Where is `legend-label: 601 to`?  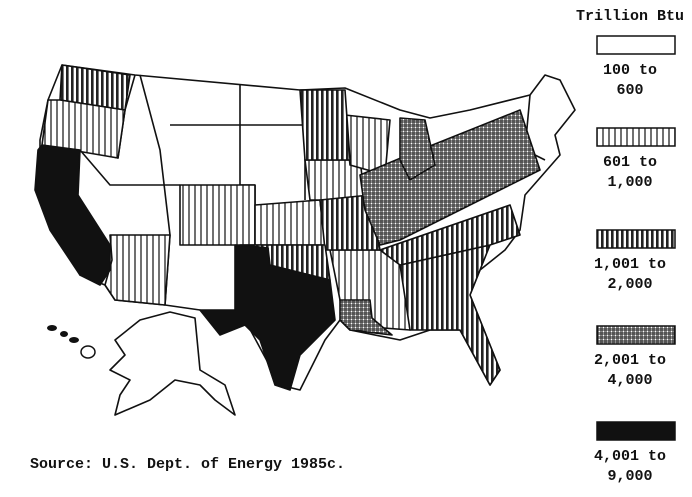 legend-label: 601 to is located at coordinates (630, 162).